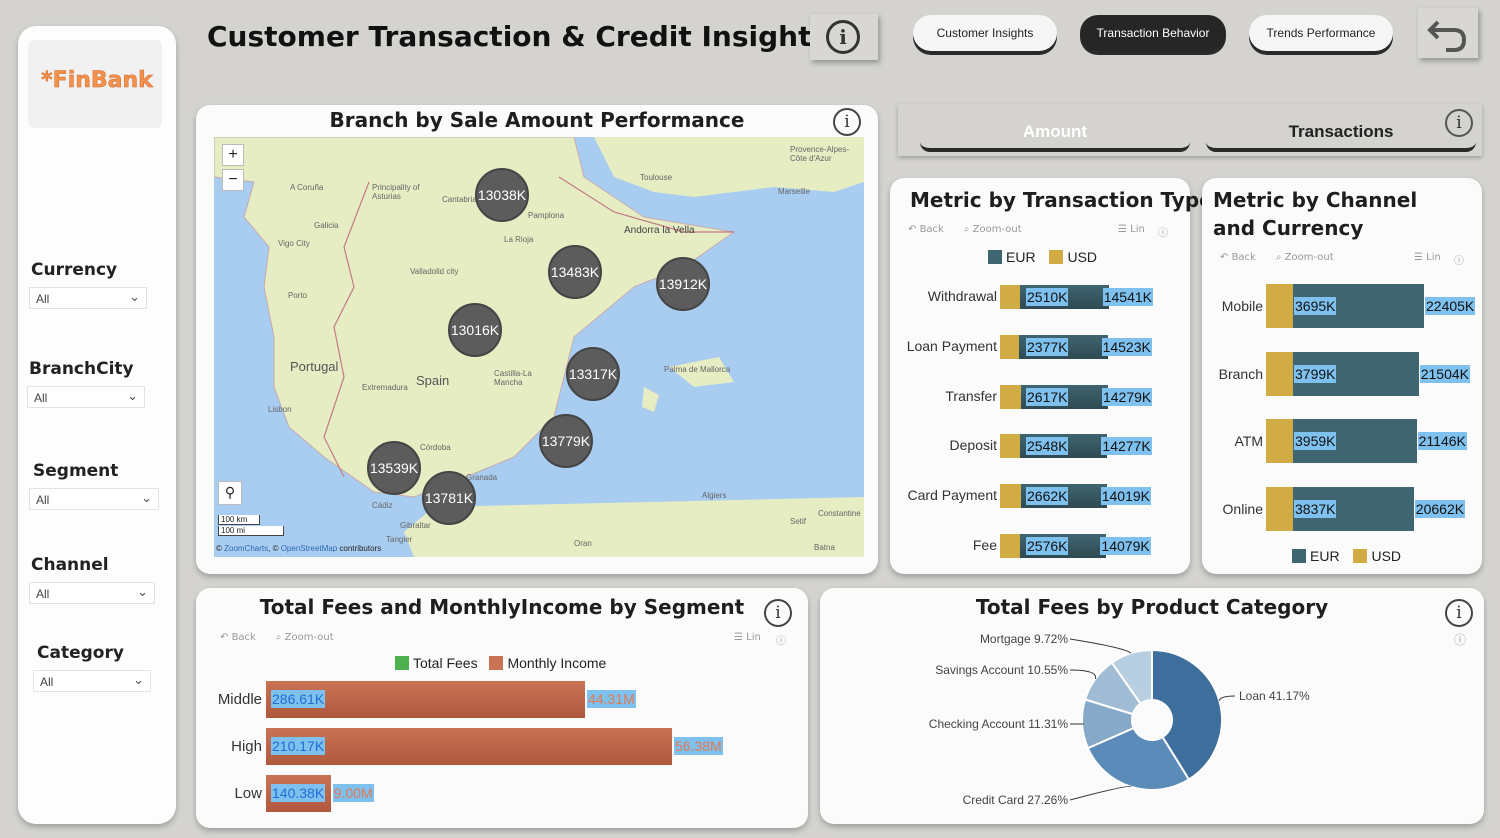  What do you see at coordinates (248, 793) in the screenshot?
I see `category-label: Low` at bounding box center [248, 793].